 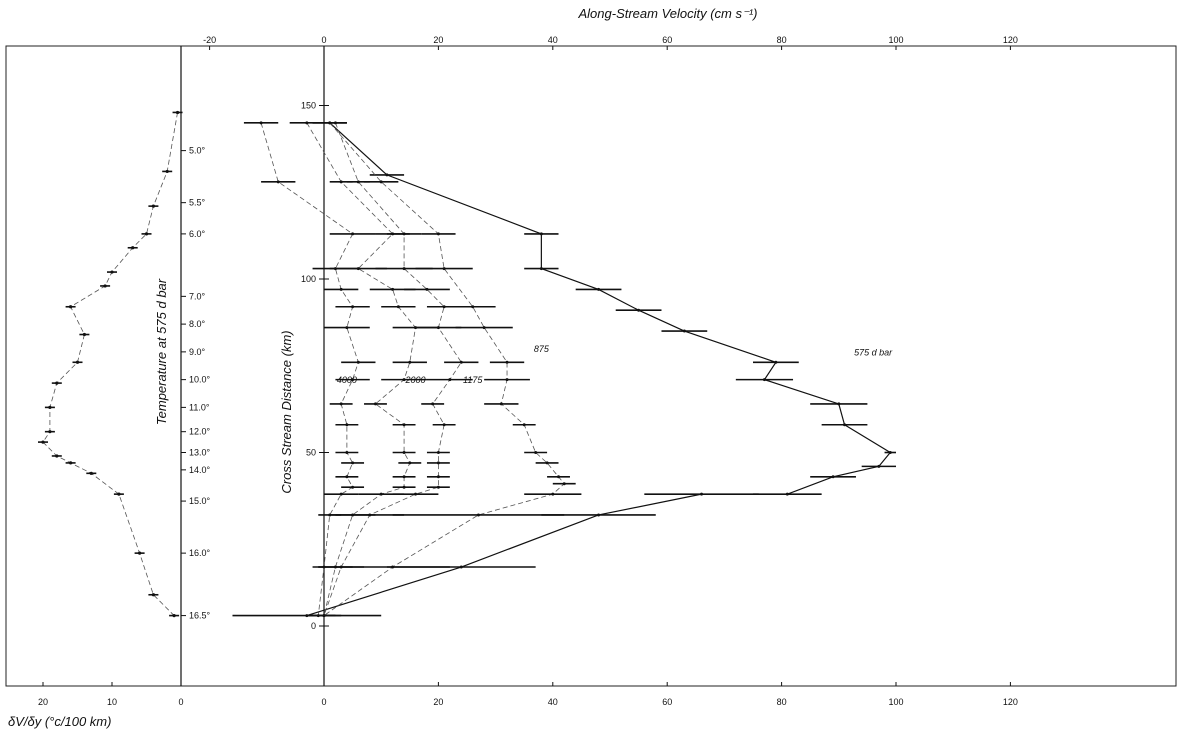 What do you see at coordinates (112, 702) in the screenshot?
I see `gradient-axis-tick-label: 10` at bounding box center [112, 702].